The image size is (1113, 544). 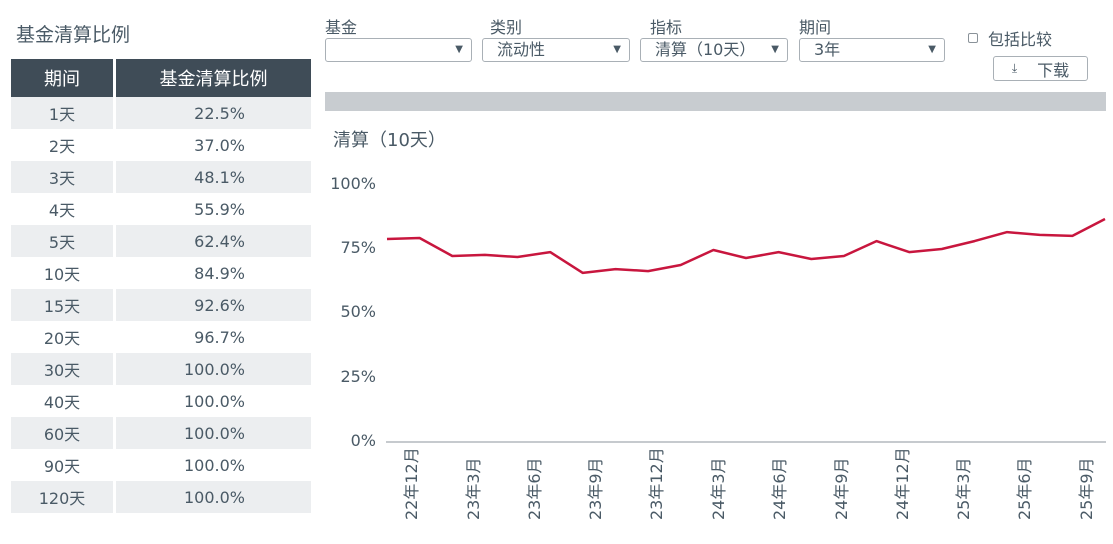 What do you see at coordinates (219, 337) in the screenshot?
I see `ratio-cell: 96.7%` at bounding box center [219, 337].